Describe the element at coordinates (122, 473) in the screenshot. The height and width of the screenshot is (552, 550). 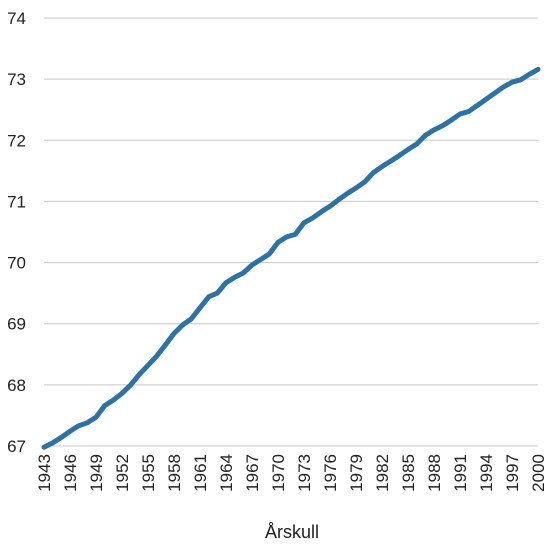
I see `x-tick-label: 1952` at that location.